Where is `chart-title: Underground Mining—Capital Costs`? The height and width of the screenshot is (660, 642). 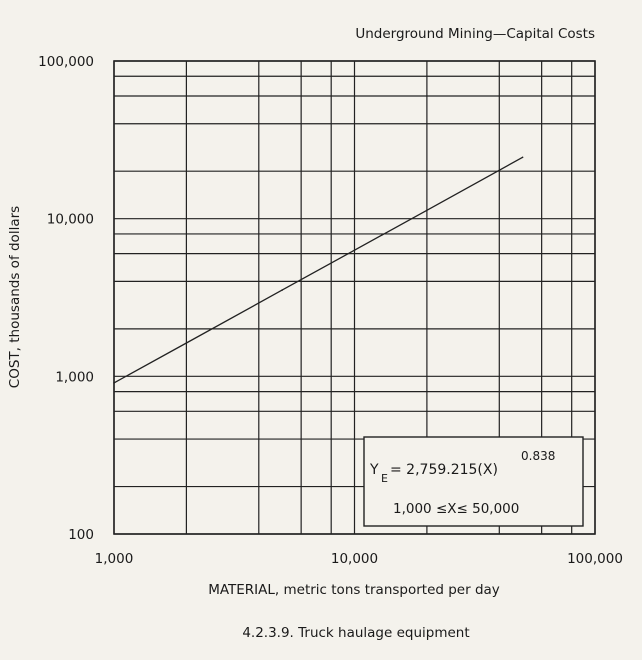 chart-title: Underground Mining—Capital Costs is located at coordinates (475, 34).